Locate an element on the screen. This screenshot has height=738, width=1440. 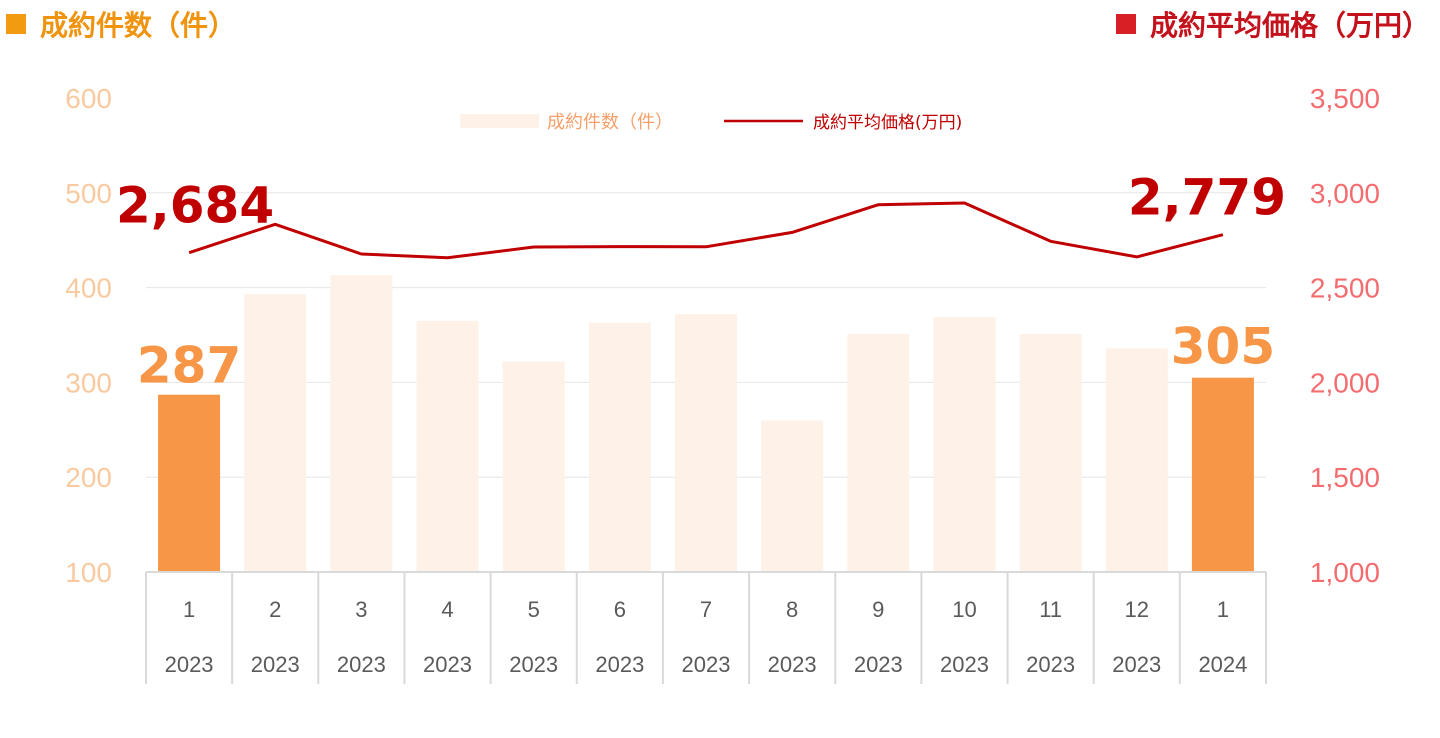
right-axis-title-text: 成約平均価格（万円） is located at coordinates (1289, 25).